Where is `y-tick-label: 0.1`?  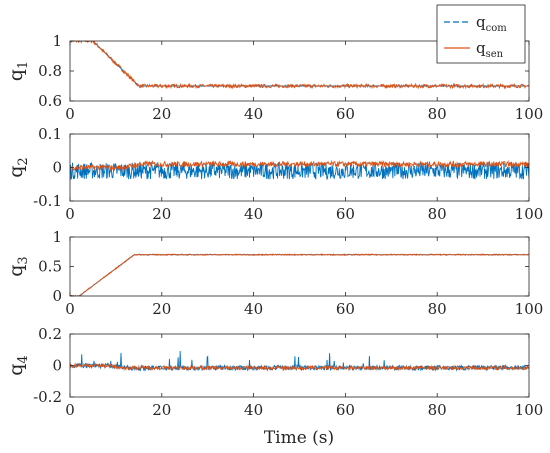 y-tick-label: 0.1 is located at coordinates (50, 134).